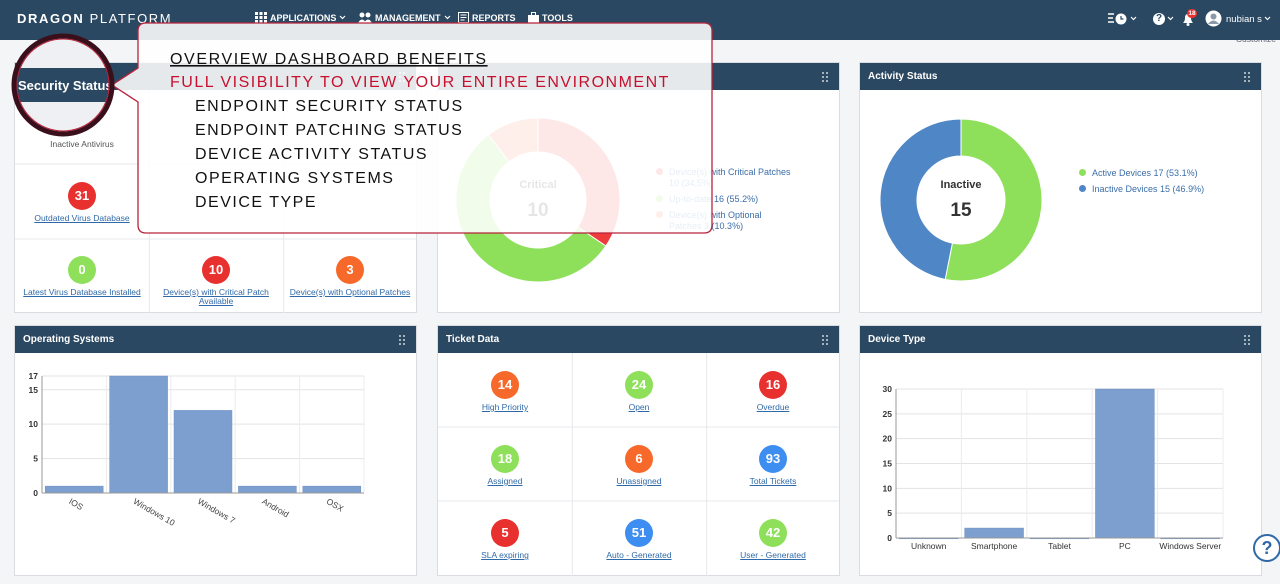 The height and width of the screenshot is (584, 1280). Describe the element at coordinates (505, 407) in the screenshot. I see `widget-link: High Priority` at that location.